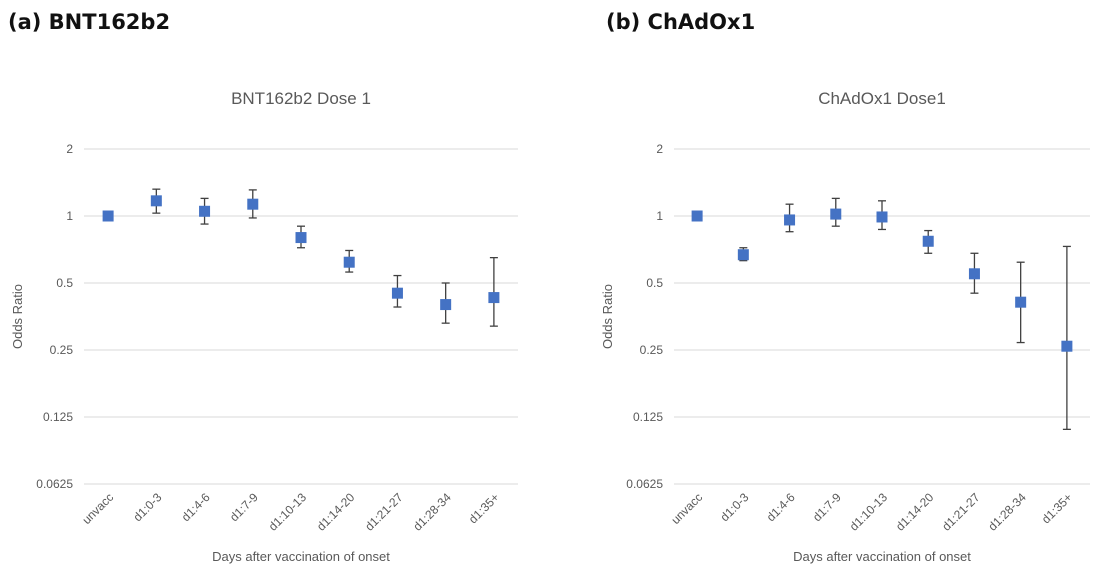 This screenshot has height=565, width=1094. I want to click on panel-label-a: (a) BNT162b2, so click(89, 22).